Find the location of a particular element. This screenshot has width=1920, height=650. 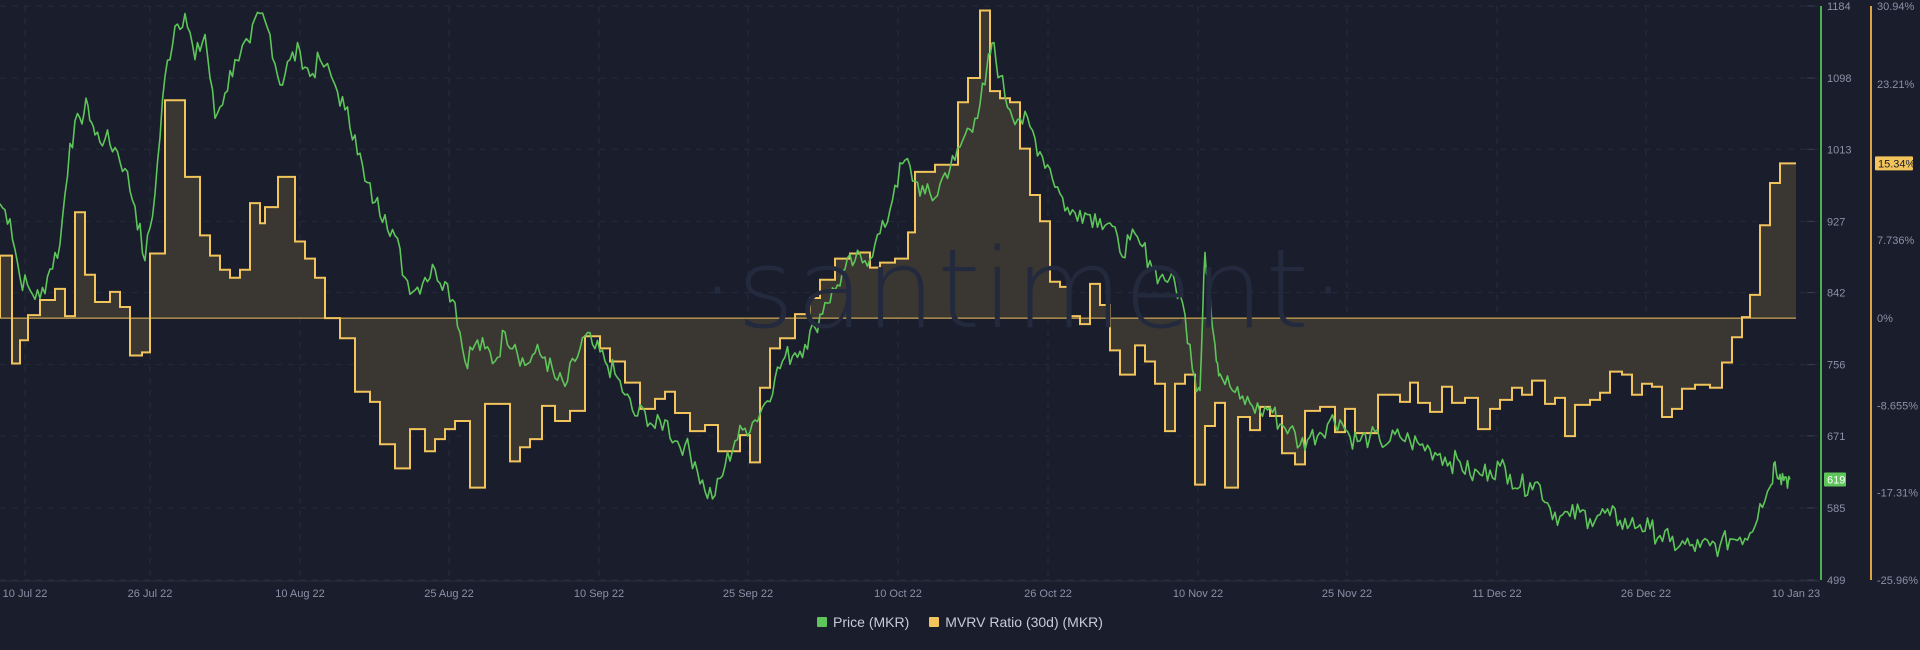

svg-text: 30.94% is located at coordinates (1896, 7).